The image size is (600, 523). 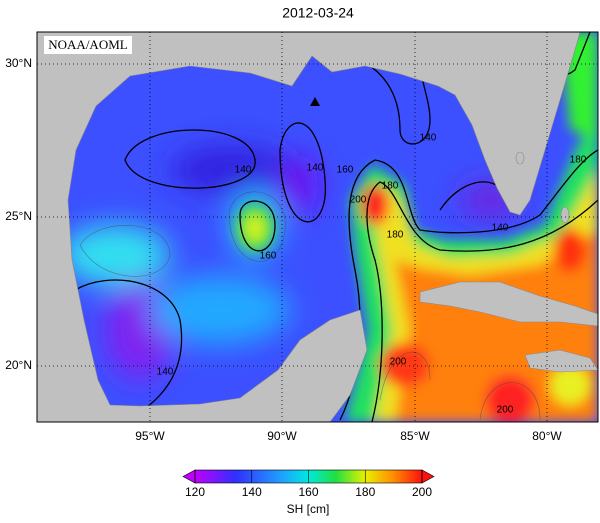 I want to click on station-marker, so click(x=315, y=101).